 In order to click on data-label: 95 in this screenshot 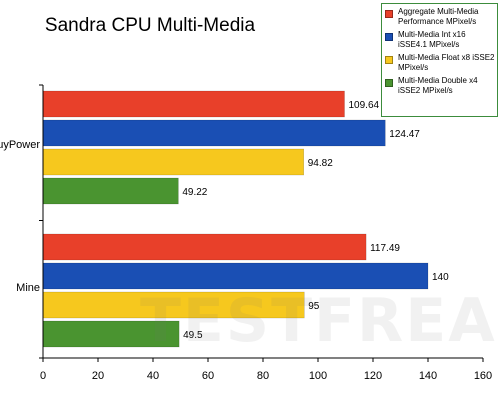, I will do `click(314, 306)`.